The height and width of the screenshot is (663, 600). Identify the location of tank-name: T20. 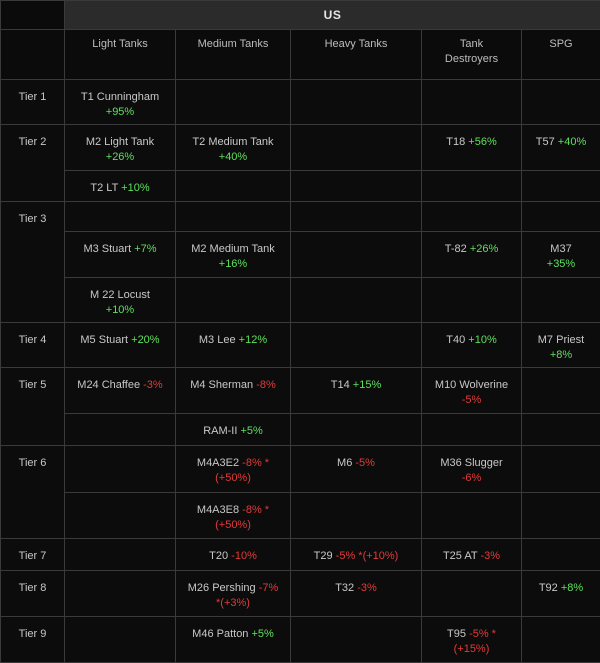
(218, 556).